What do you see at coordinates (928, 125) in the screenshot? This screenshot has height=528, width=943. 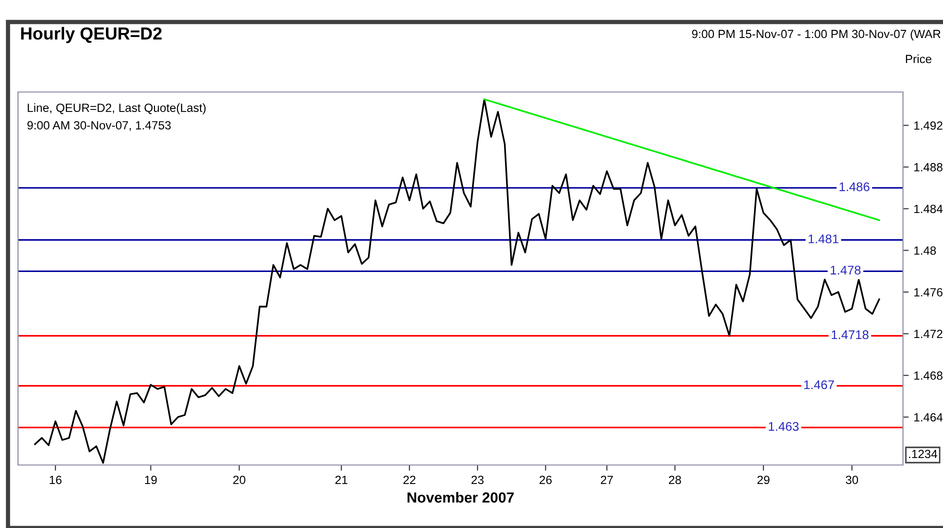 I see `y-tick-label: 1.492` at bounding box center [928, 125].